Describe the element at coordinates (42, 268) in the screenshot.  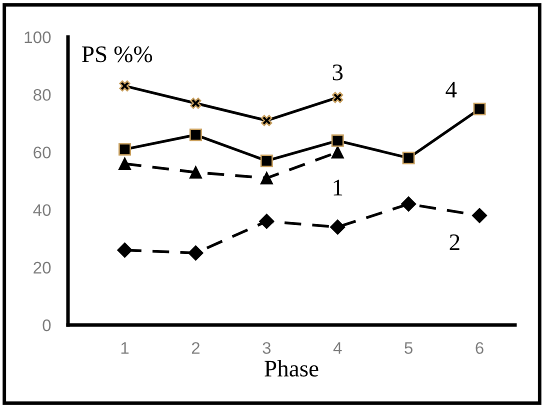
I see `y-tick-label: 20` at that location.